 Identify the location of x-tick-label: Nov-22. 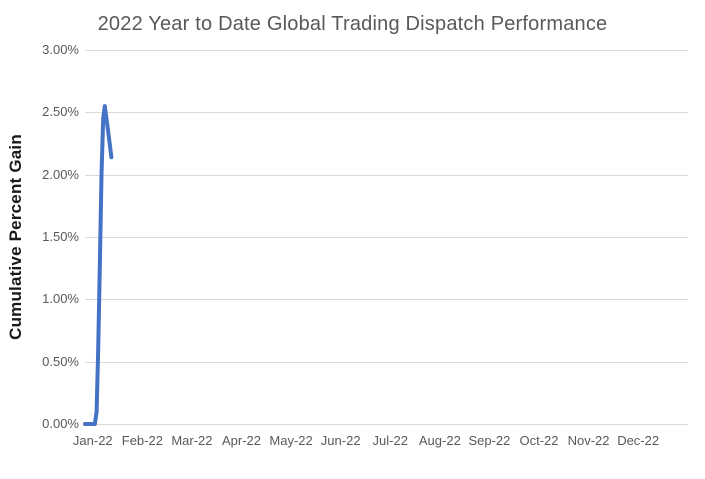
(588, 440).